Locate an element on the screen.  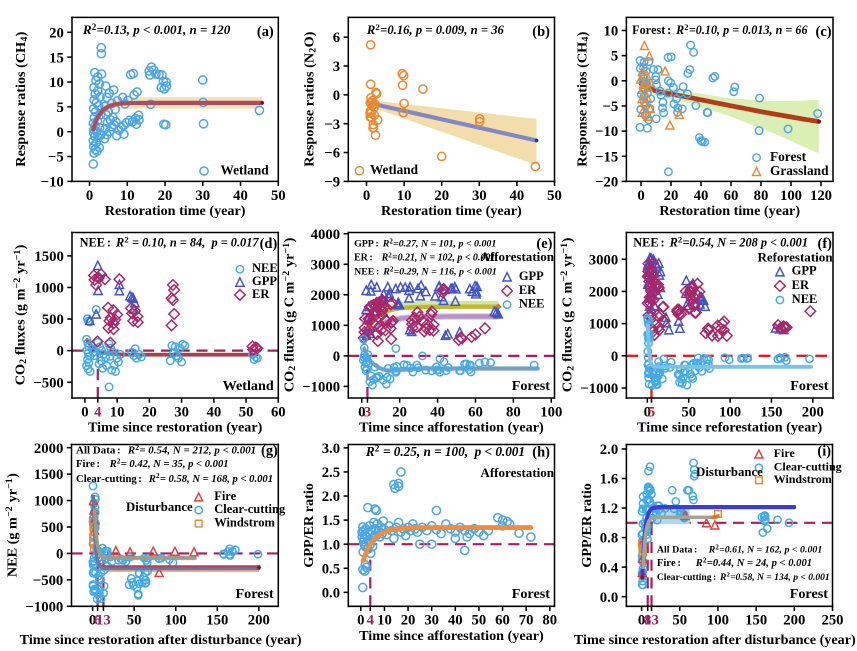
svg-text: (i) is located at coordinates (824, 451).